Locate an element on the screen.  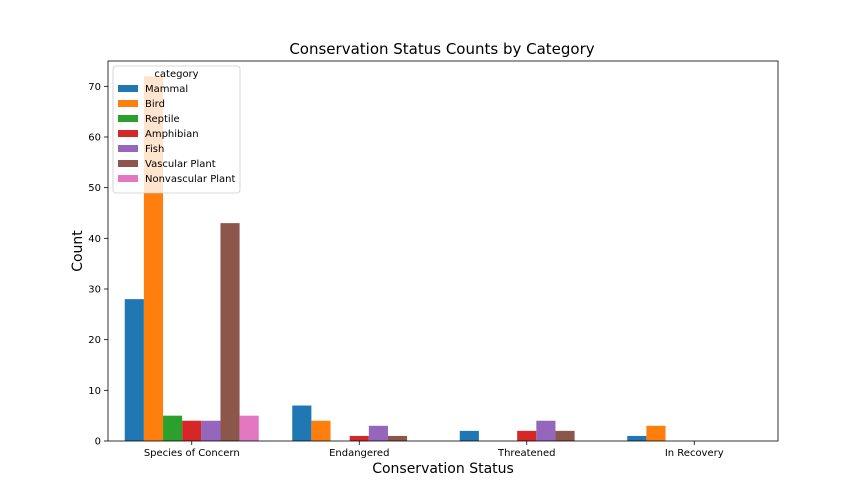
chart-title: Conservation Status Counts by Category is located at coordinates (441, 49).